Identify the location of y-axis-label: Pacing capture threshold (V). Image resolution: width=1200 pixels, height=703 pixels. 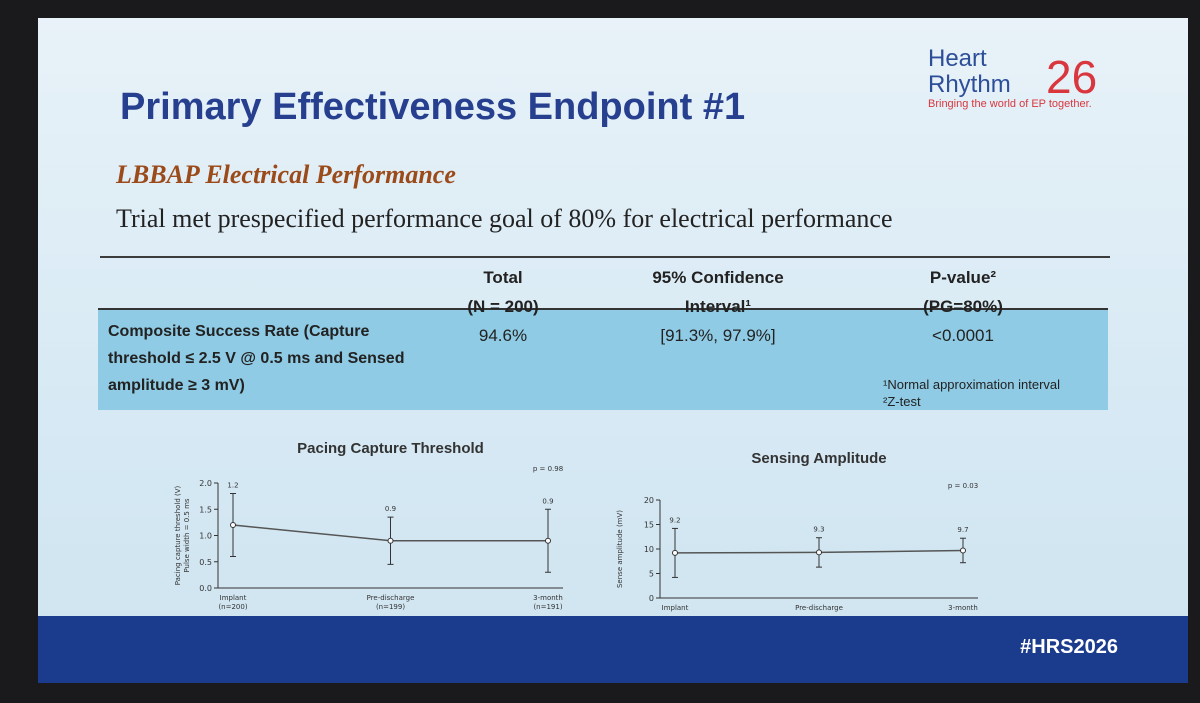
(178, 535).